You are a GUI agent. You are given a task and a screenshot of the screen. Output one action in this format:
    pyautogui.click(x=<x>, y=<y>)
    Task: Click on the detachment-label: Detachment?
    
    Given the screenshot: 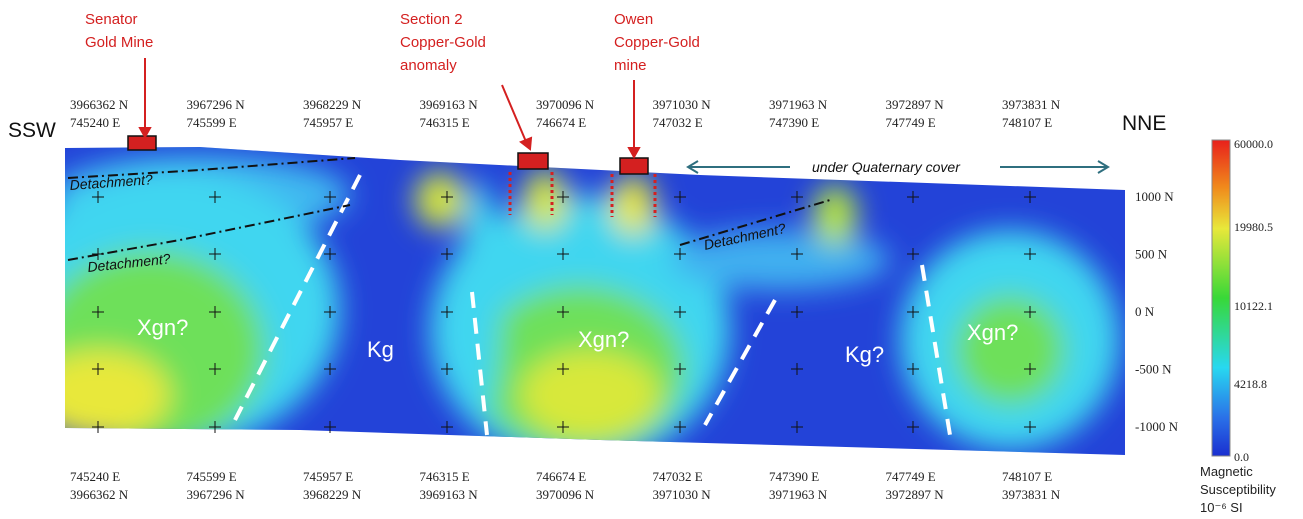 What is the action you would take?
    pyautogui.click(x=111, y=182)
    